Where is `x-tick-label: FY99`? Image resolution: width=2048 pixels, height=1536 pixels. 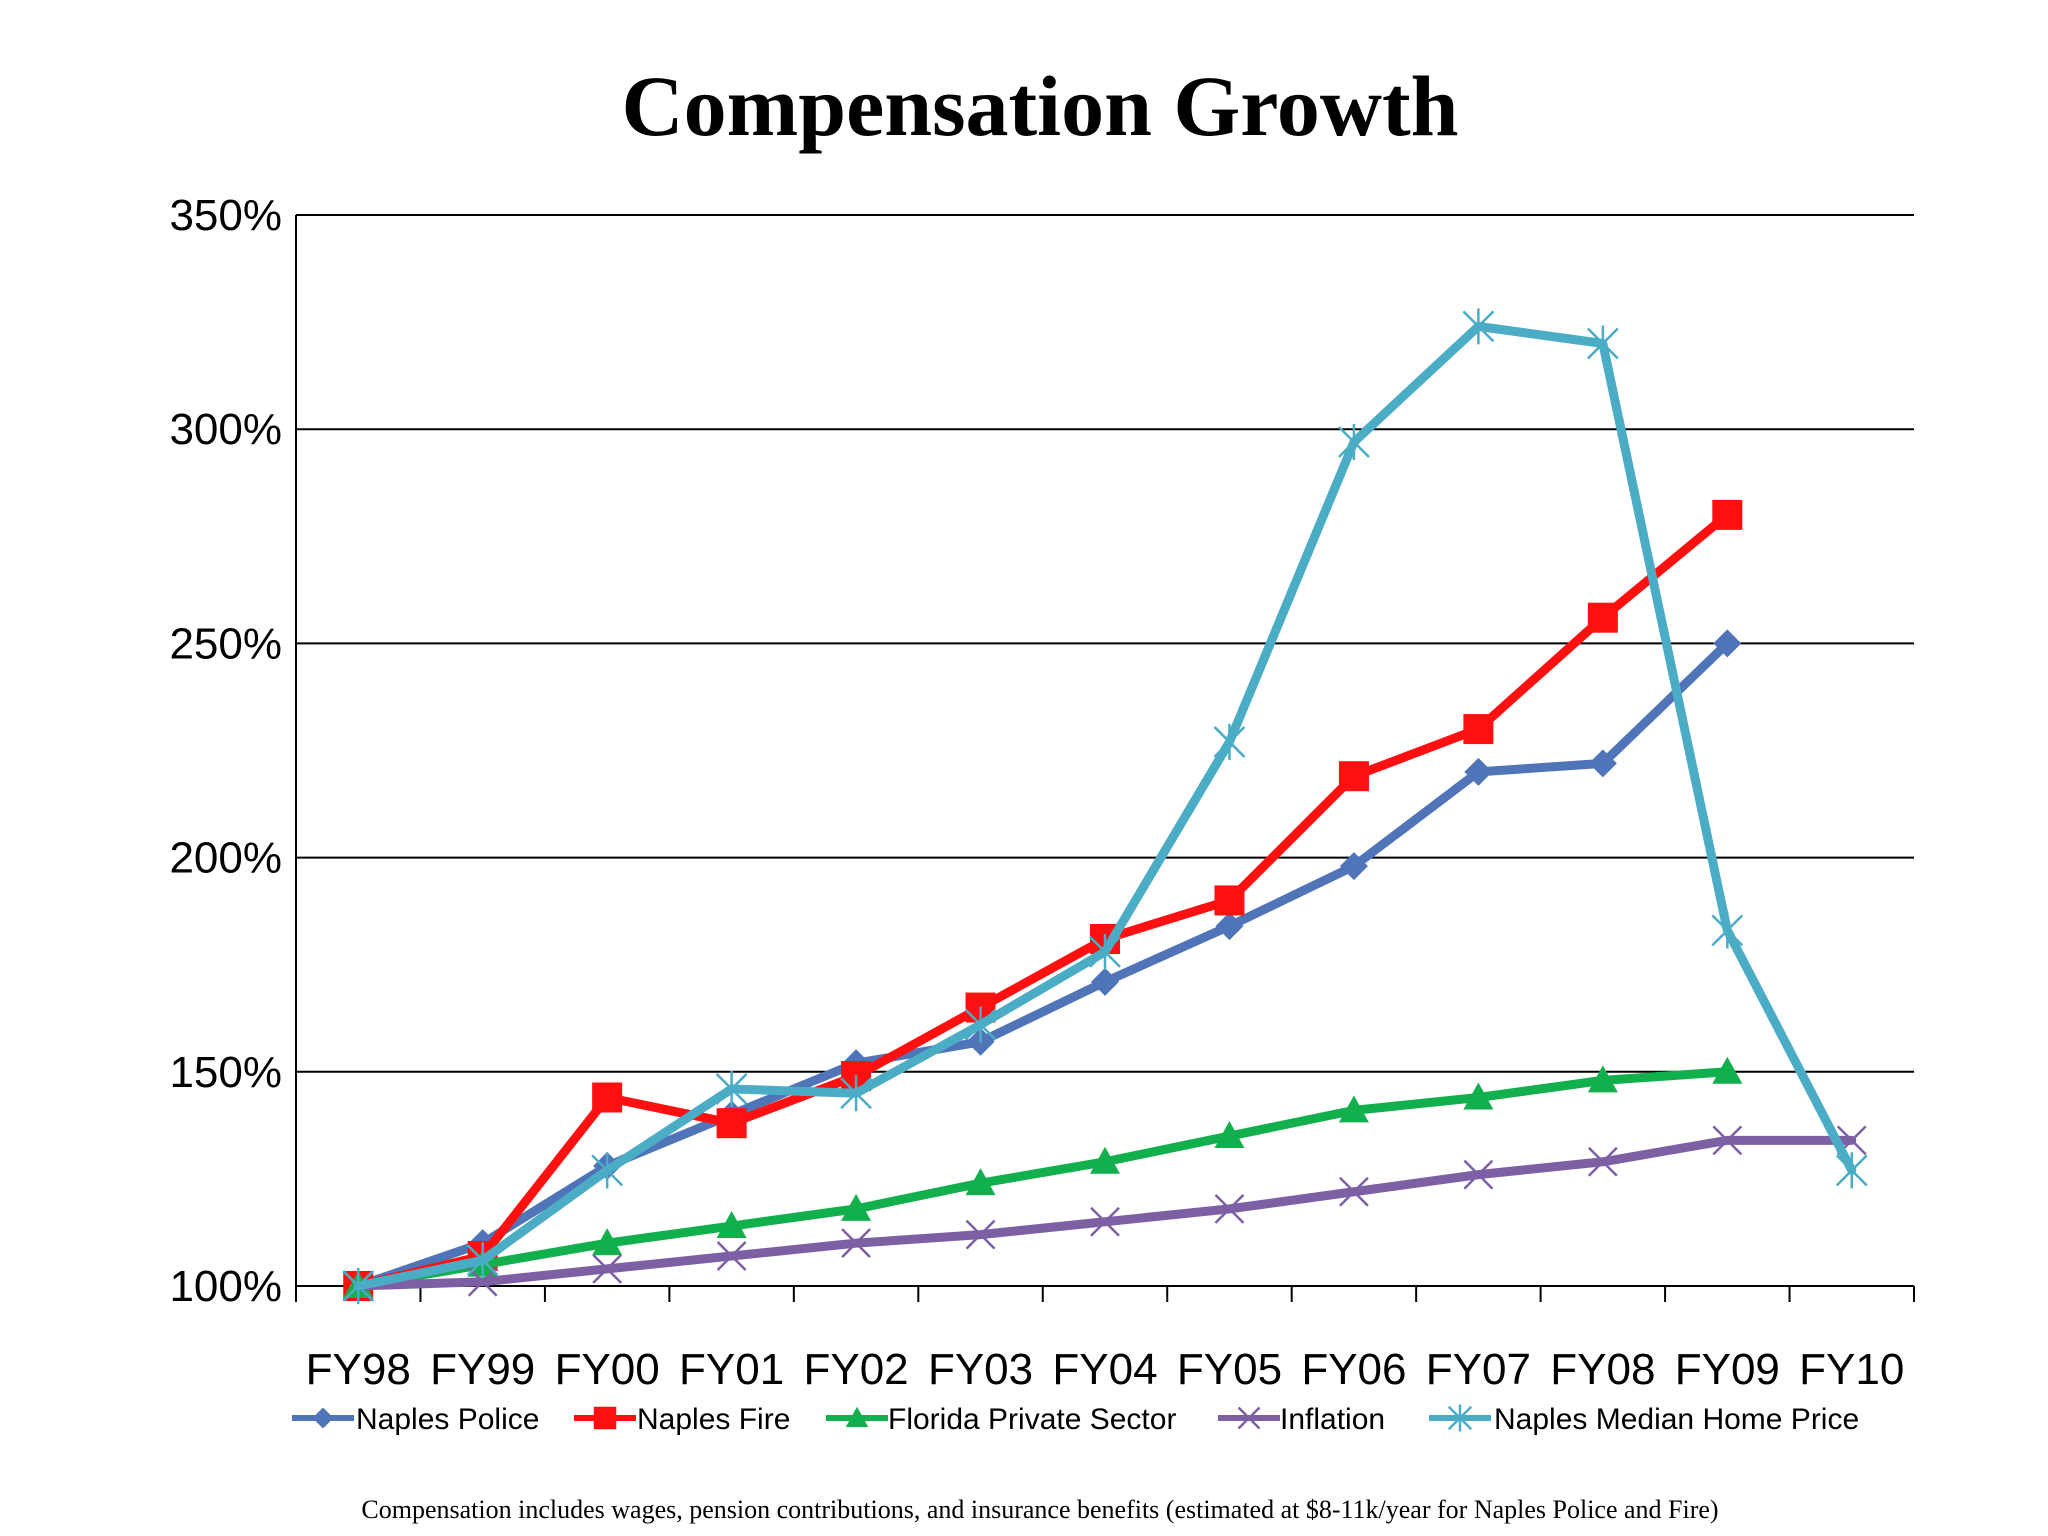 x-tick-label: FY99 is located at coordinates (482, 1369).